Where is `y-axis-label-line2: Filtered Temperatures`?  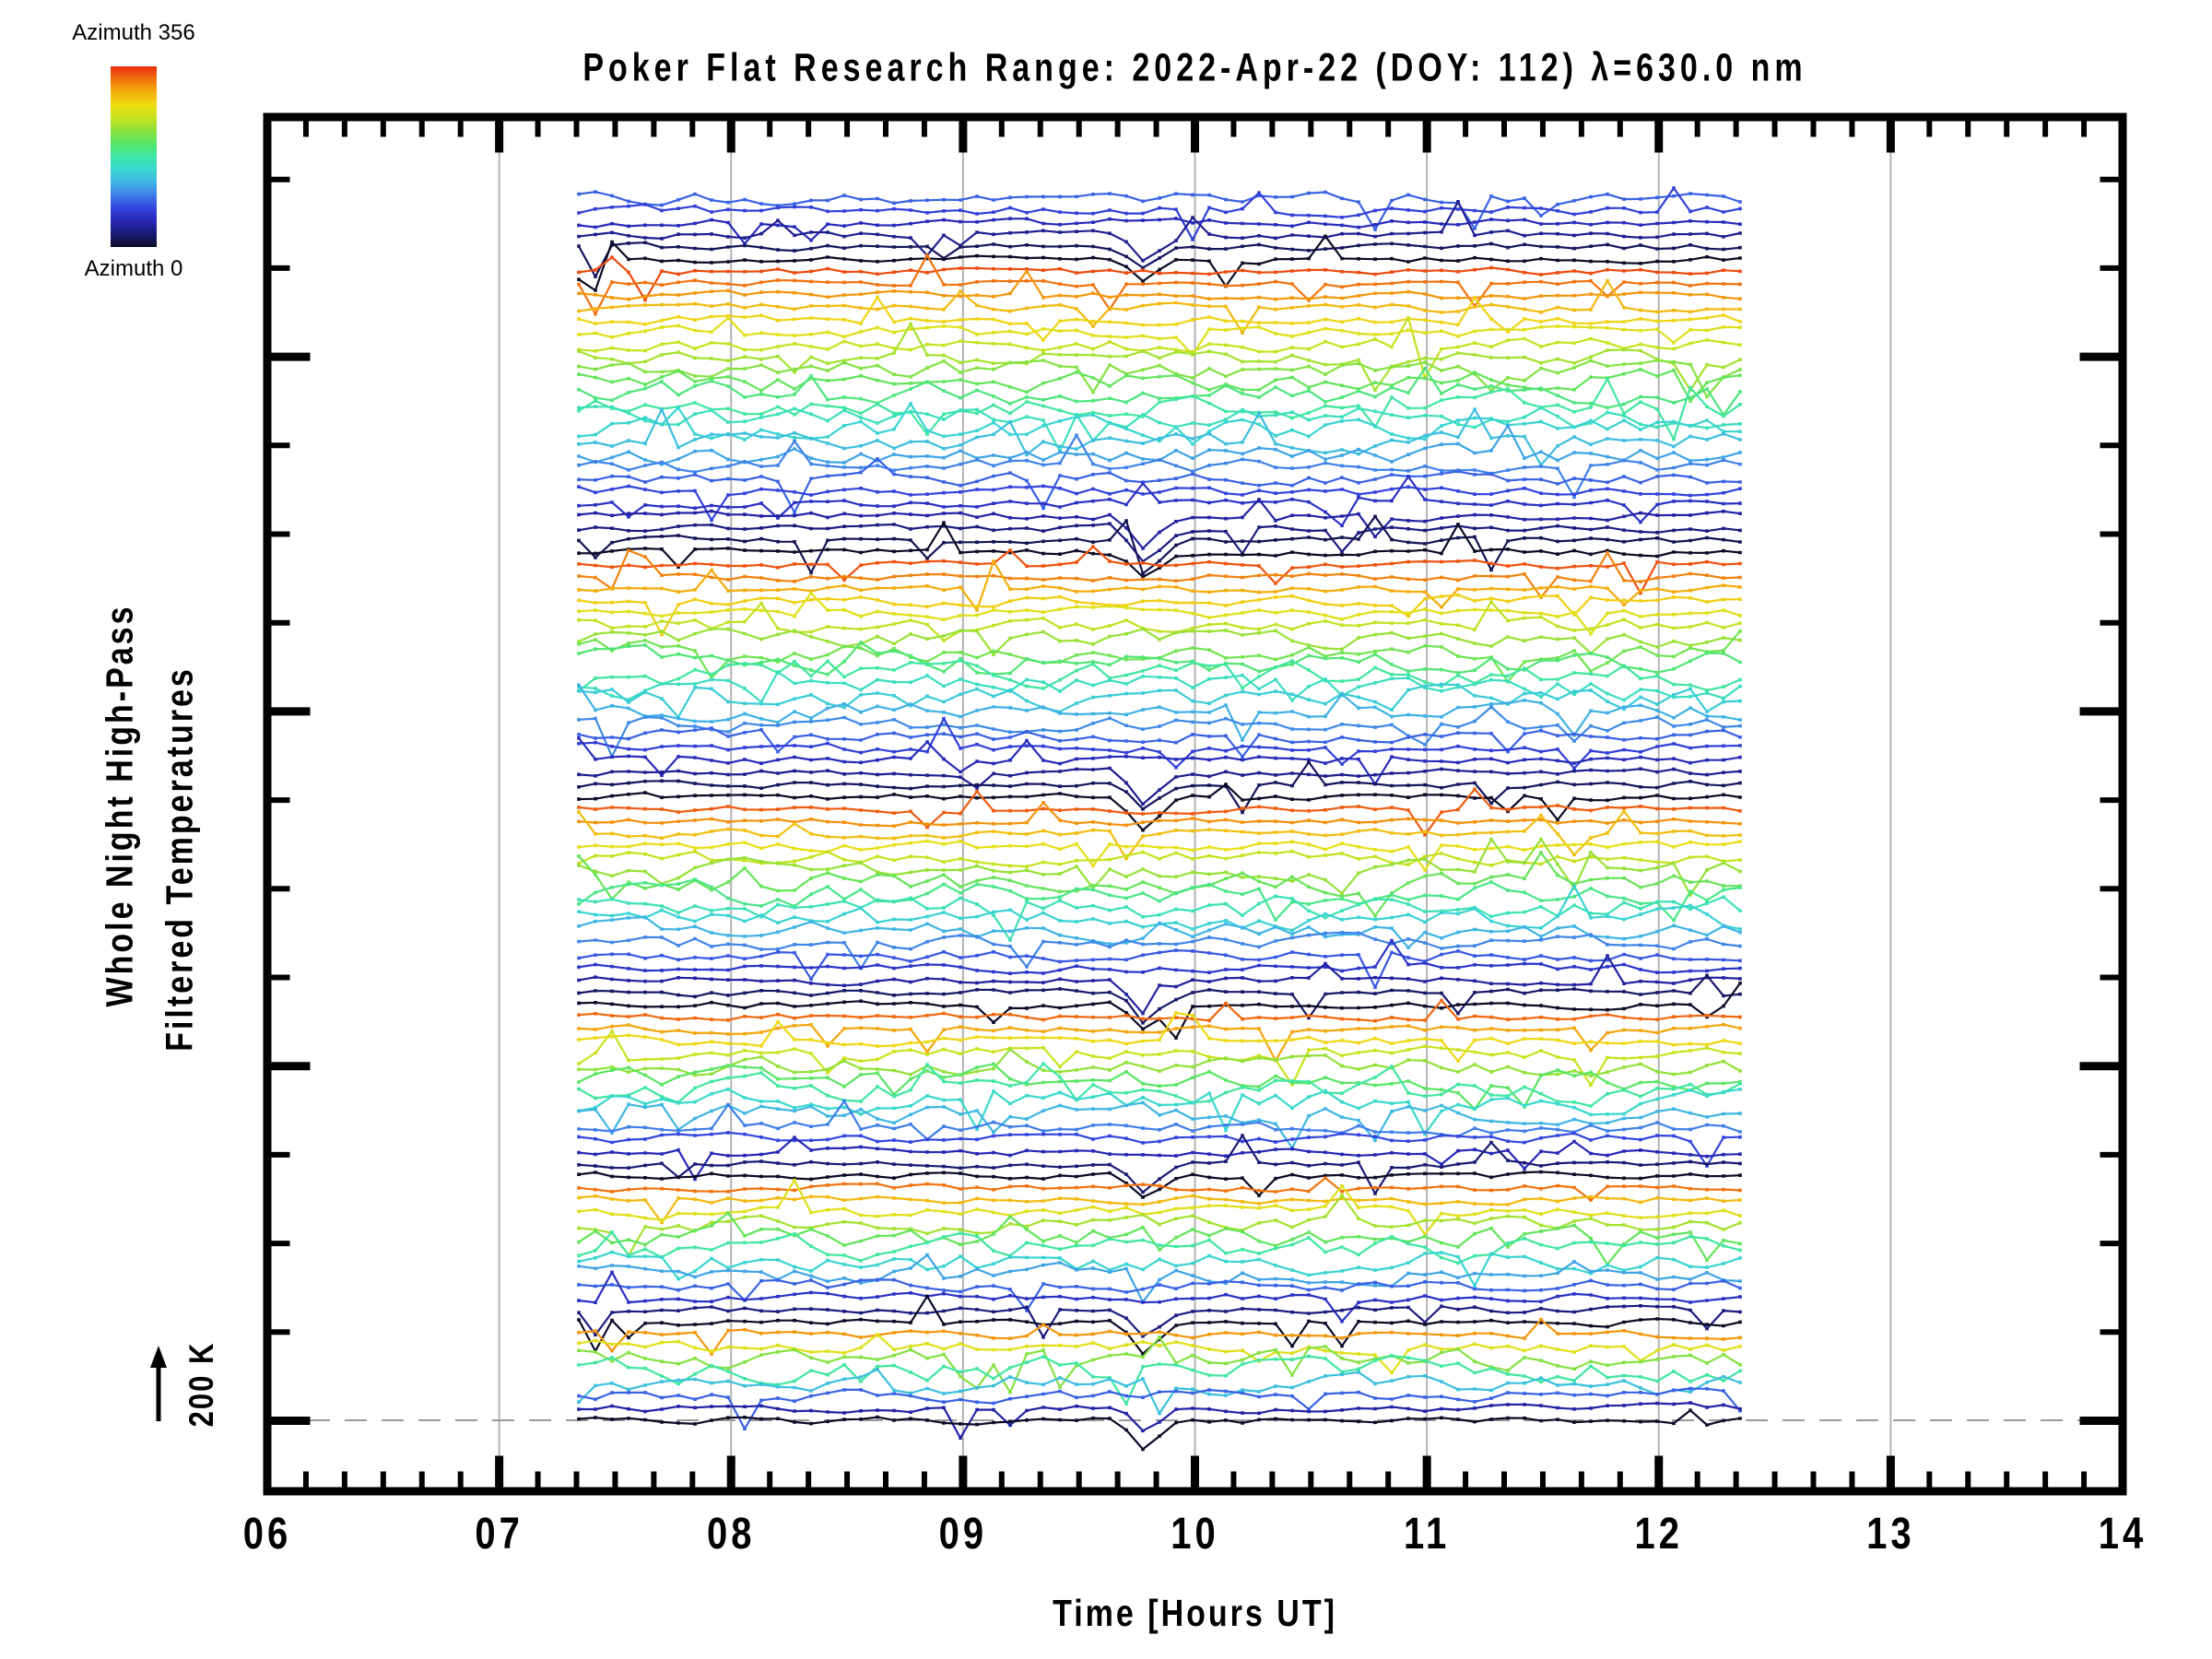 y-axis-label-line2: Filtered Temperatures is located at coordinates (180, 859).